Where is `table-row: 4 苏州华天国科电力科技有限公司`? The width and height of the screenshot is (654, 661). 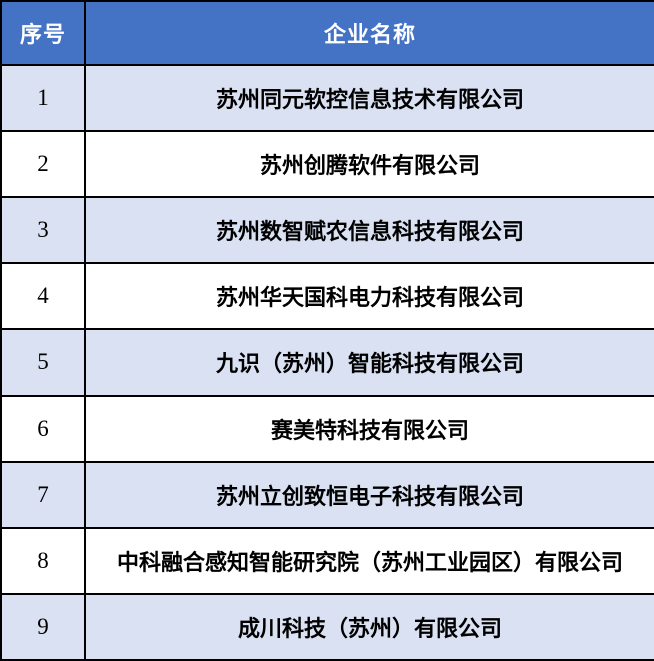
table-row: 4 苏州华天国科电力科技有限公司 is located at coordinates (327, 296).